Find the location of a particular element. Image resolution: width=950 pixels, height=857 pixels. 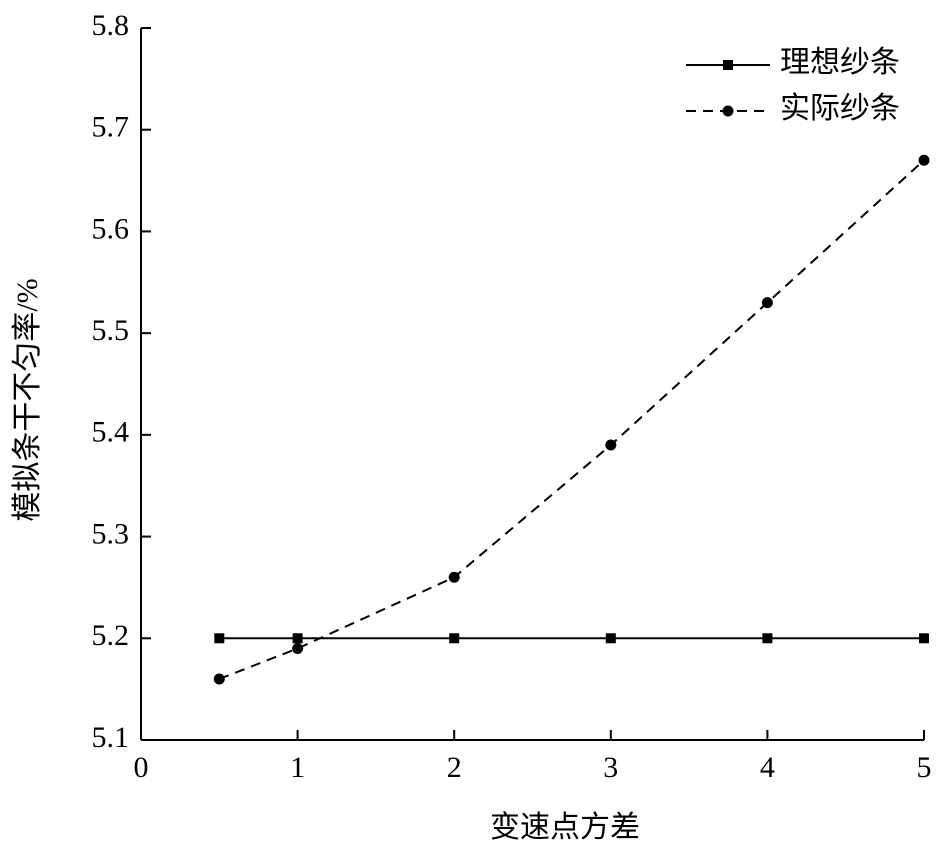

y-tick-label: 5.2 is located at coordinates (111, 635).